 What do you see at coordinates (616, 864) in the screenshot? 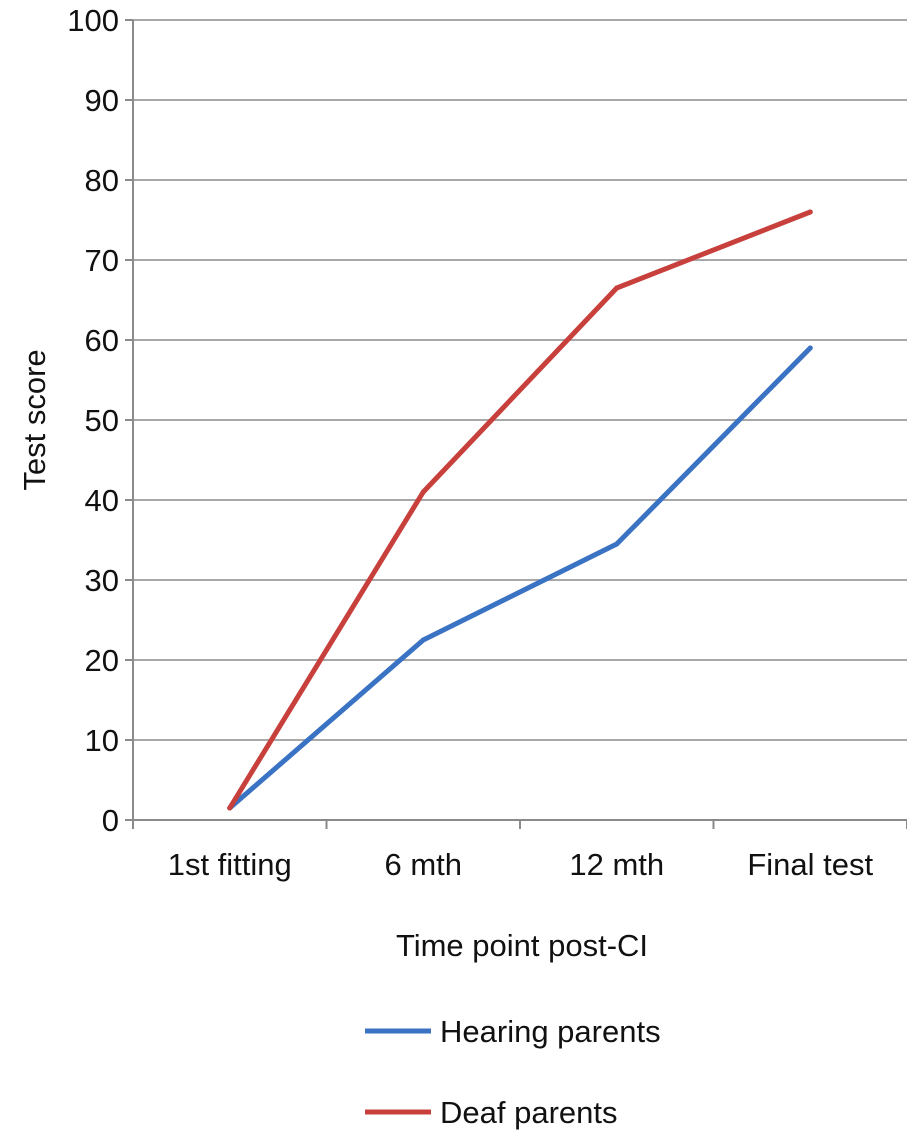
I see `x-tick-label: 12 mth` at bounding box center [616, 864].